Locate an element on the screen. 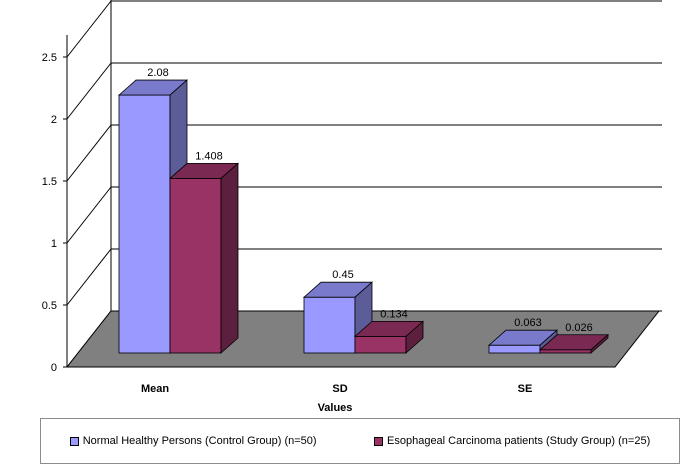 The image size is (691, 474). y-tick-label: 0 is located at coordinates (54, 368).